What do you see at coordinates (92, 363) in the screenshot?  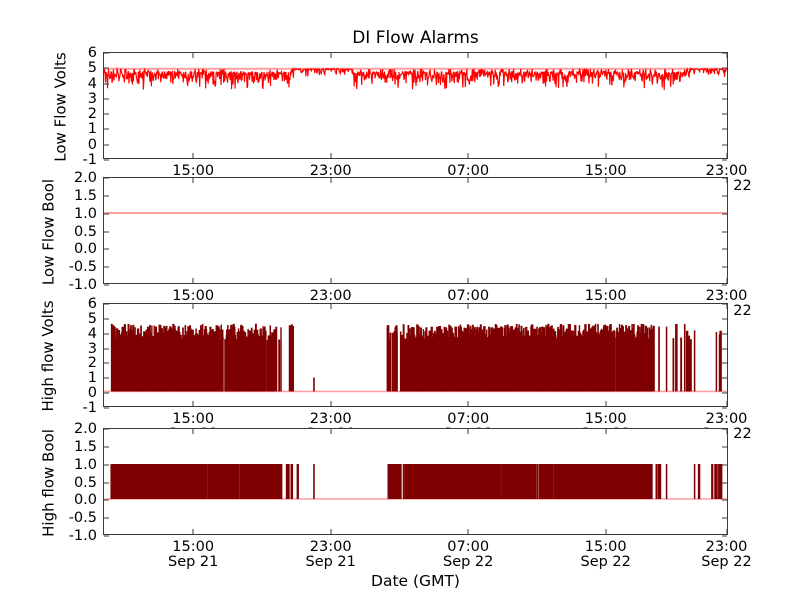 I see `y-tick-label: 2` at bounding box center [92, 363].